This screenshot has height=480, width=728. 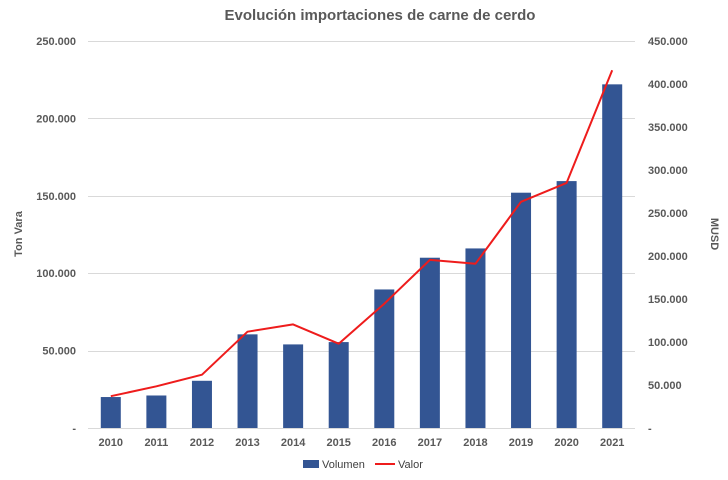 I want to click on x-tick-label: 2020, so click(x=566, y=443).